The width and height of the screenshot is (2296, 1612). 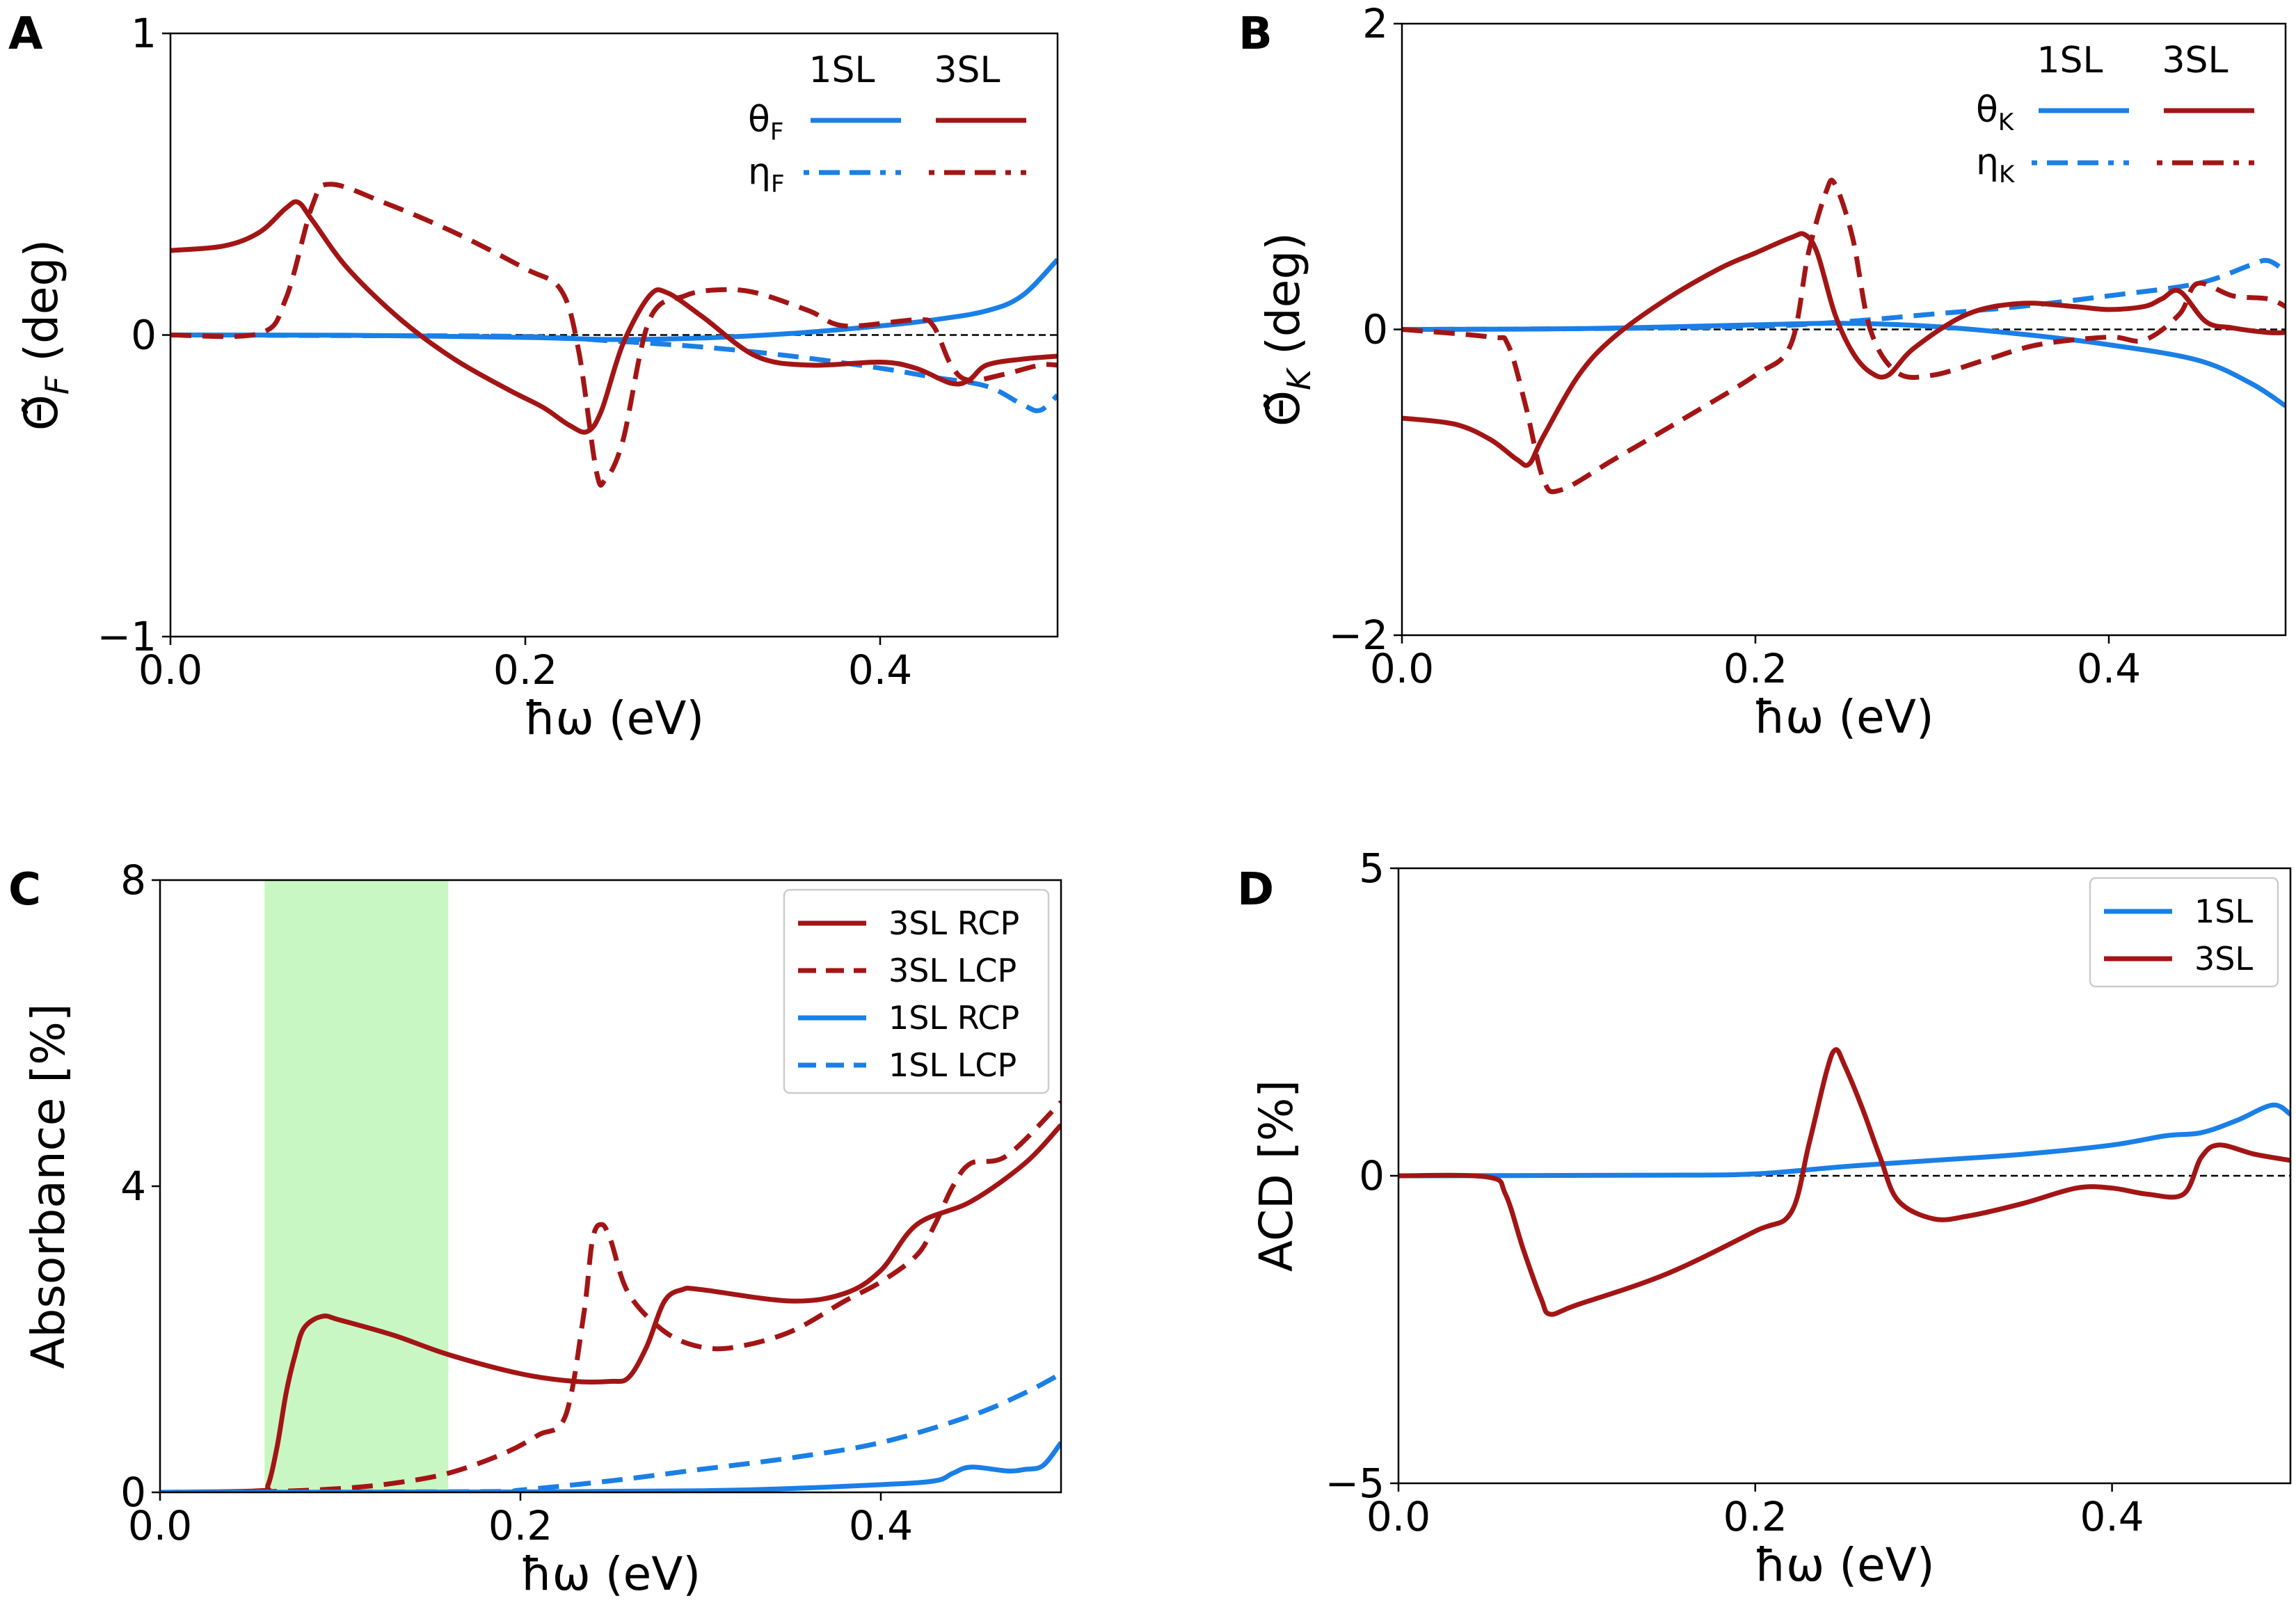 What do you see at coordinates (133, 880) in the screenshot?
I see `y-tick-label: 8` at bounding box center [133, 880].